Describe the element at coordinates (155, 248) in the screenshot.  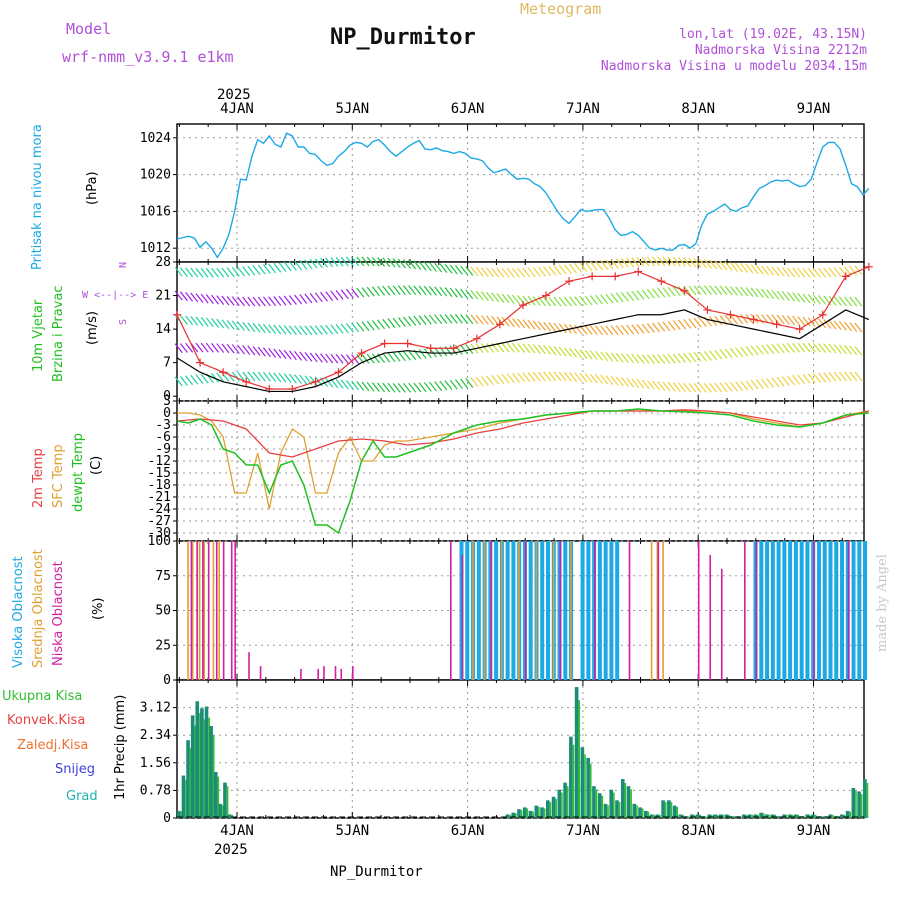
I see `y-tick-label: 1012` at that location.